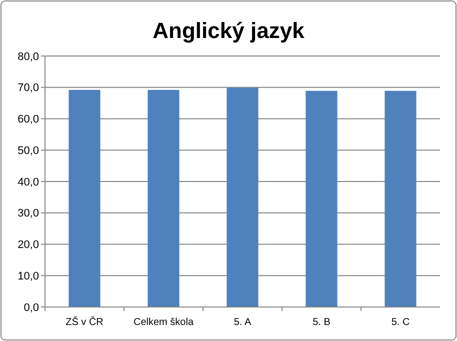  What do you see at coordinates (321, 322) in the screenshot?
I see `x-tick-label: 5. B` at bounding box center [321, 322].